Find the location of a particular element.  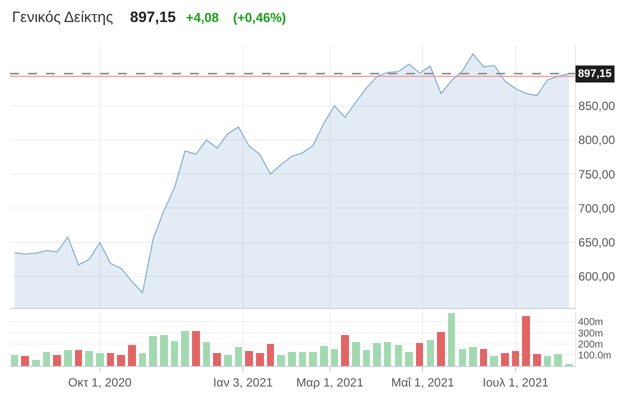

text: +4,08 is located at coordinates (202, 17).